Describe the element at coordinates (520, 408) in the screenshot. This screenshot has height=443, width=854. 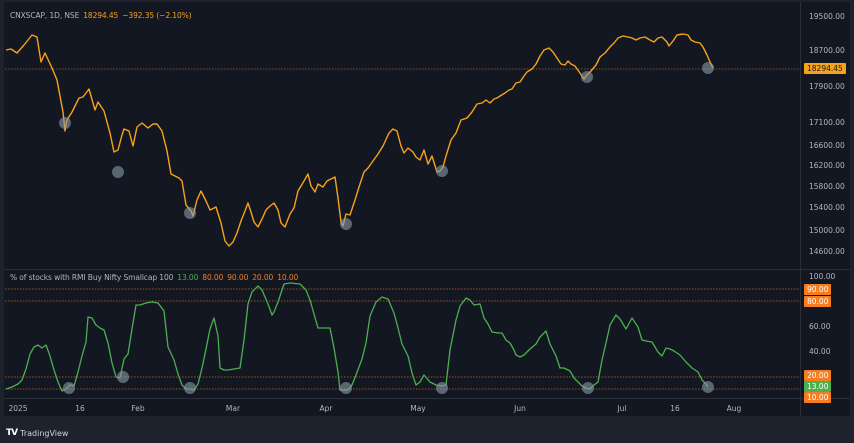
I see `time-tick: Jun` at that location.